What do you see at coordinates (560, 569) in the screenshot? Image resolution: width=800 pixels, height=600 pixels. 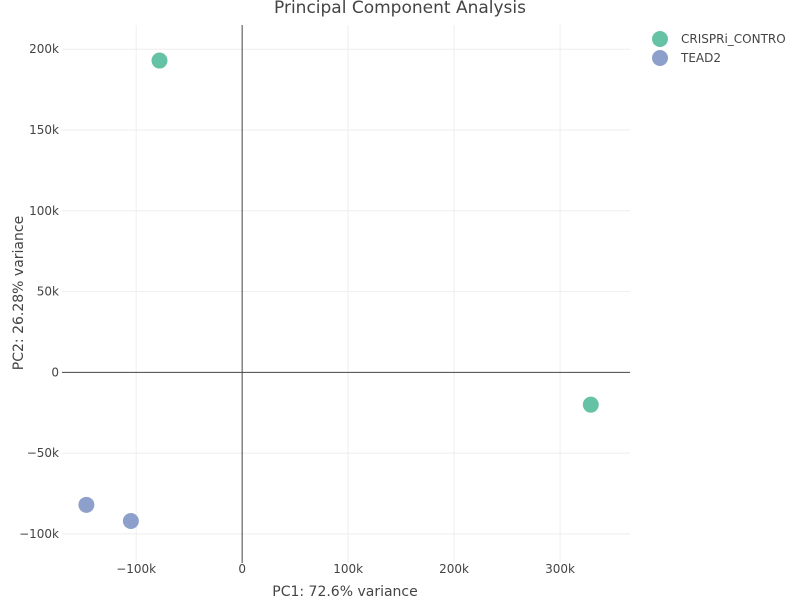 I see `x-tick-label: 300k` at bounding box center [560, 569].